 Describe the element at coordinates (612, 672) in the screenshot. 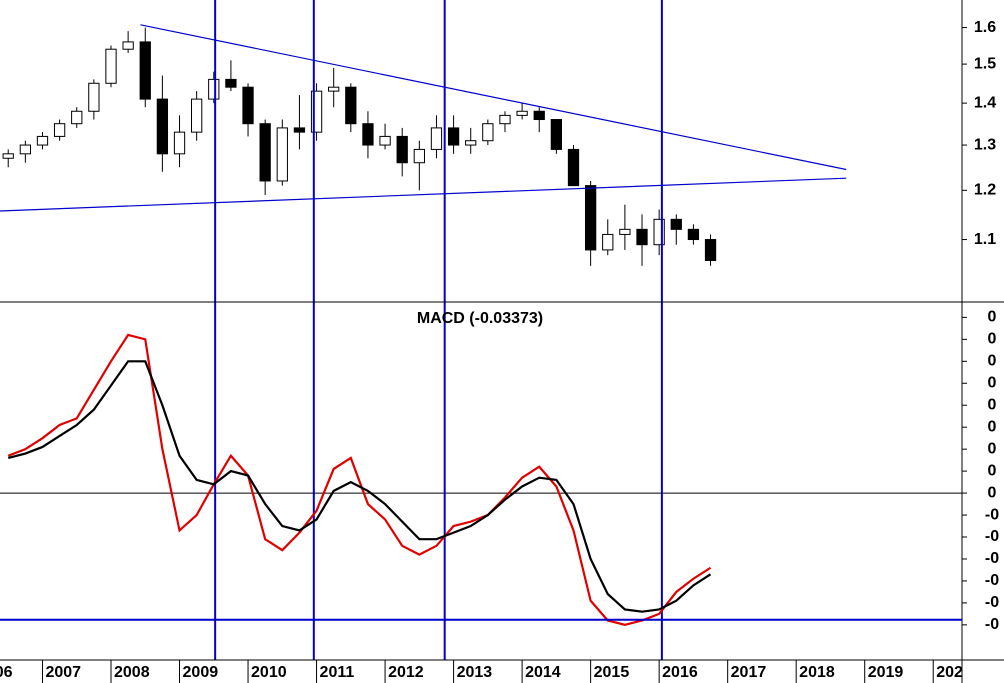

I see `x-tick-label: 2015` at that location.